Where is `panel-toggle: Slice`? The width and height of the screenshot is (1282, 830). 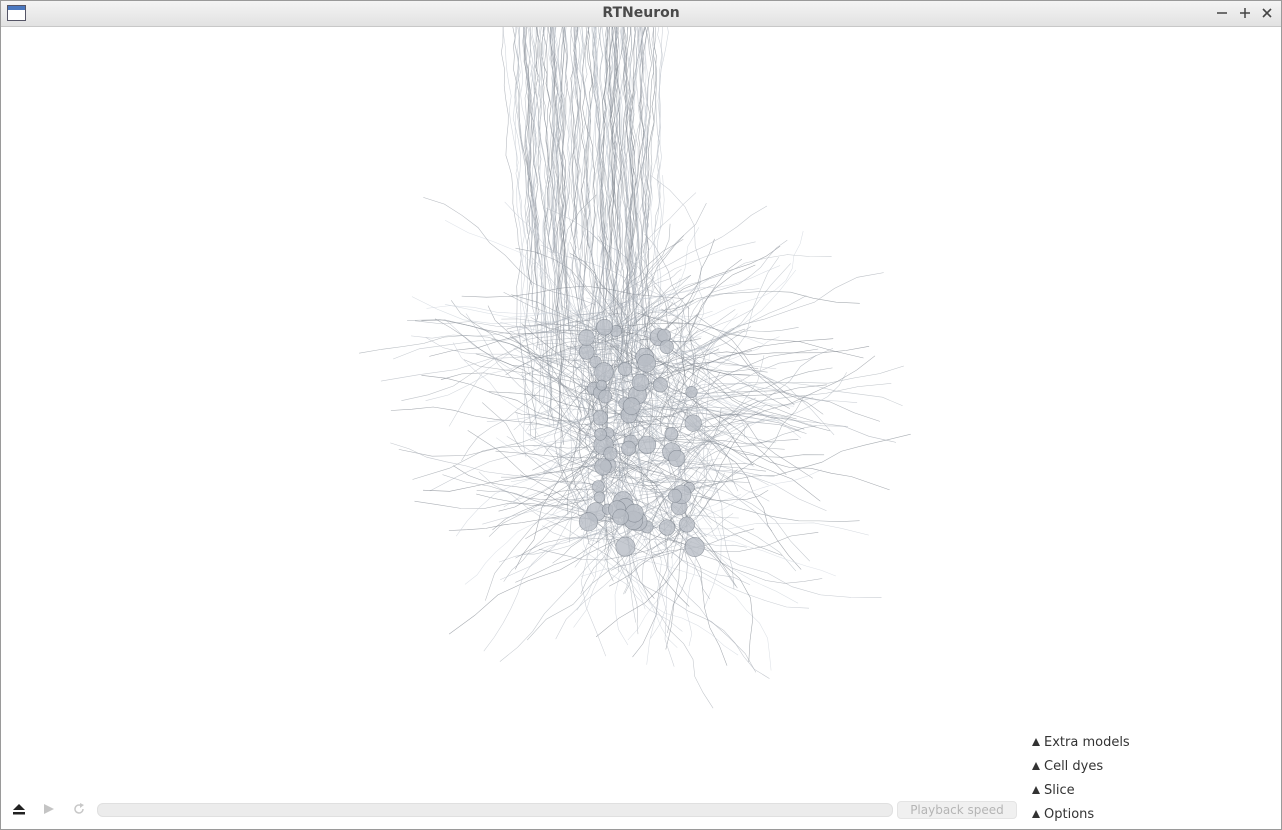
panel-toggle: Slice is located at coordinates (1053, 791).